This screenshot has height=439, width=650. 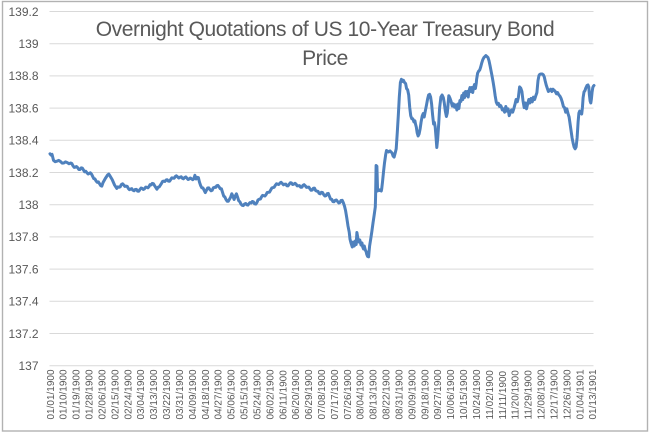 What do you see at coordinates (180, 394) in the screenshot?
I see `svg-text: 03/31/1900` at bounding box center [180, 394].